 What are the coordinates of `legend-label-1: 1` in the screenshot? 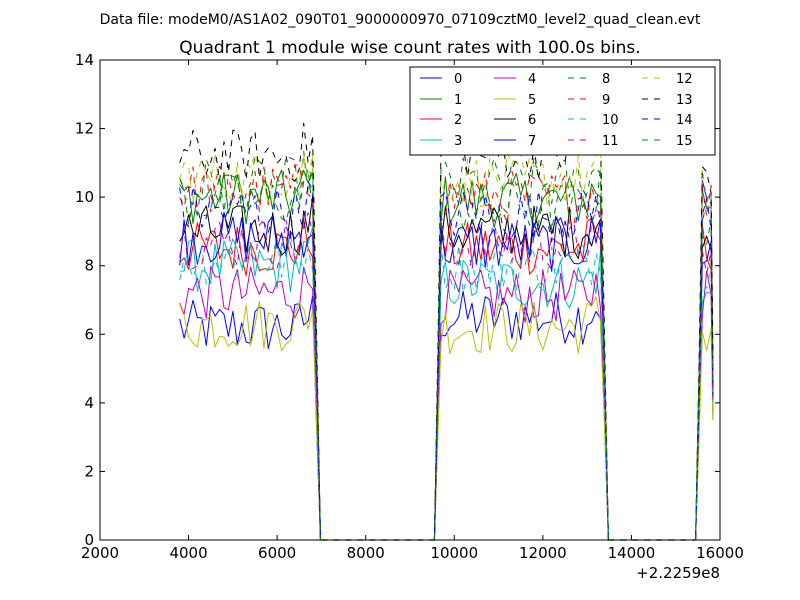 It's located at (458, 100).